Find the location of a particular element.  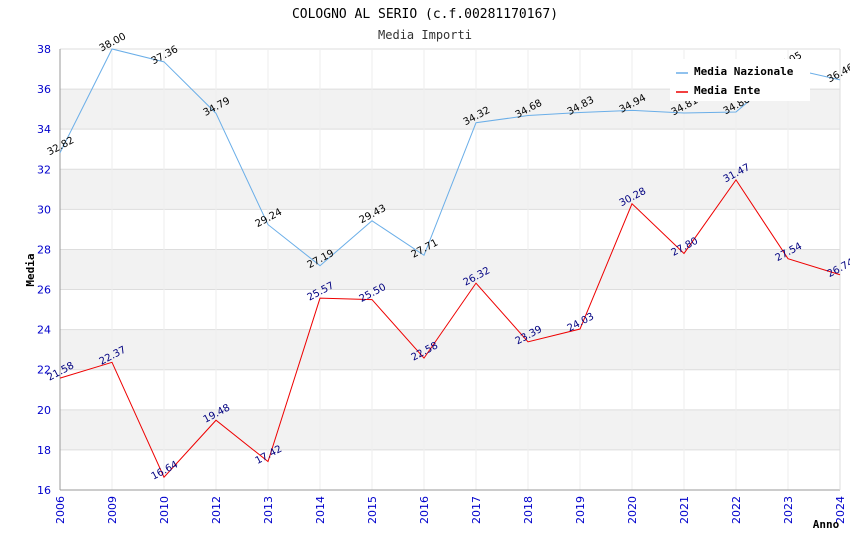

x-tick-label: 2023 is located at coordinates (788, 510).